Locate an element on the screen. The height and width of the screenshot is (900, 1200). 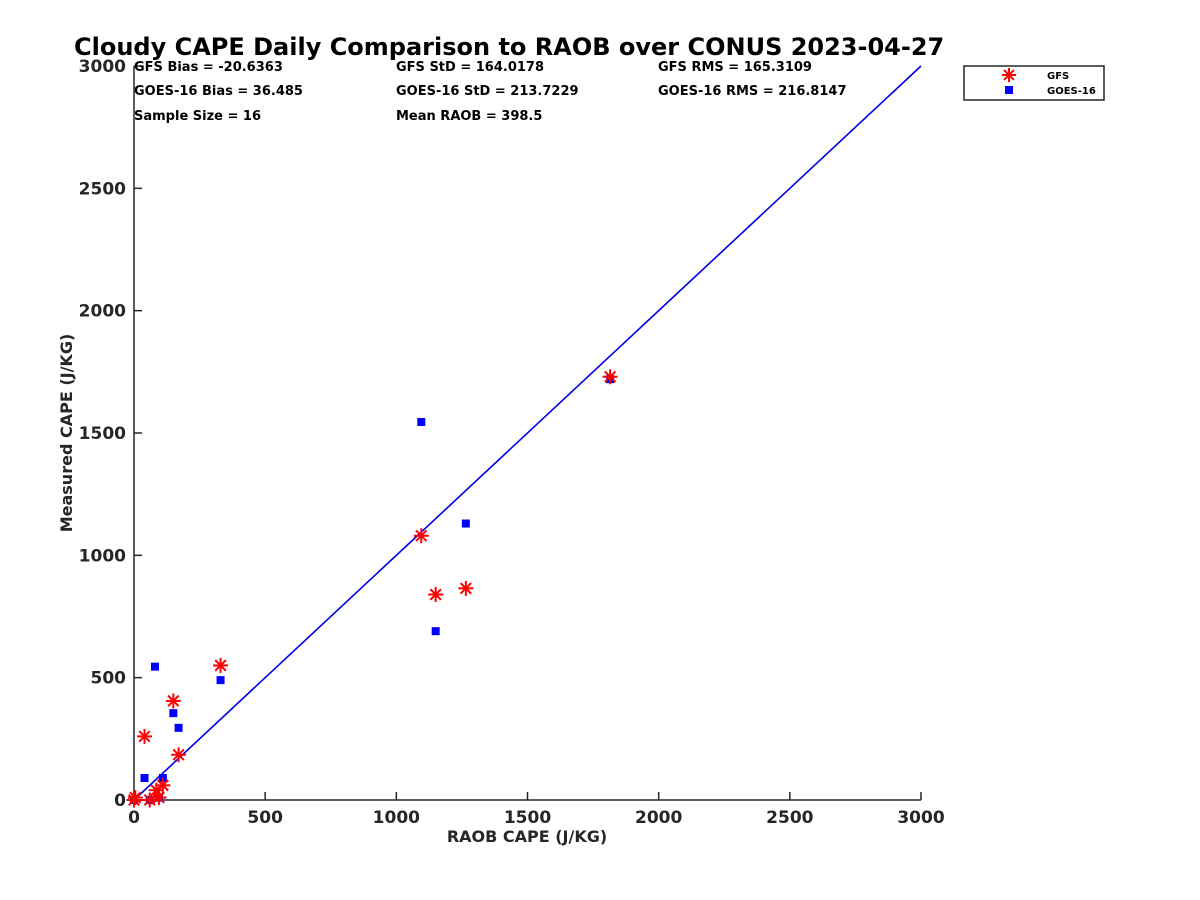
x-tick-label: 2000 is located at coordinates (658, 818).